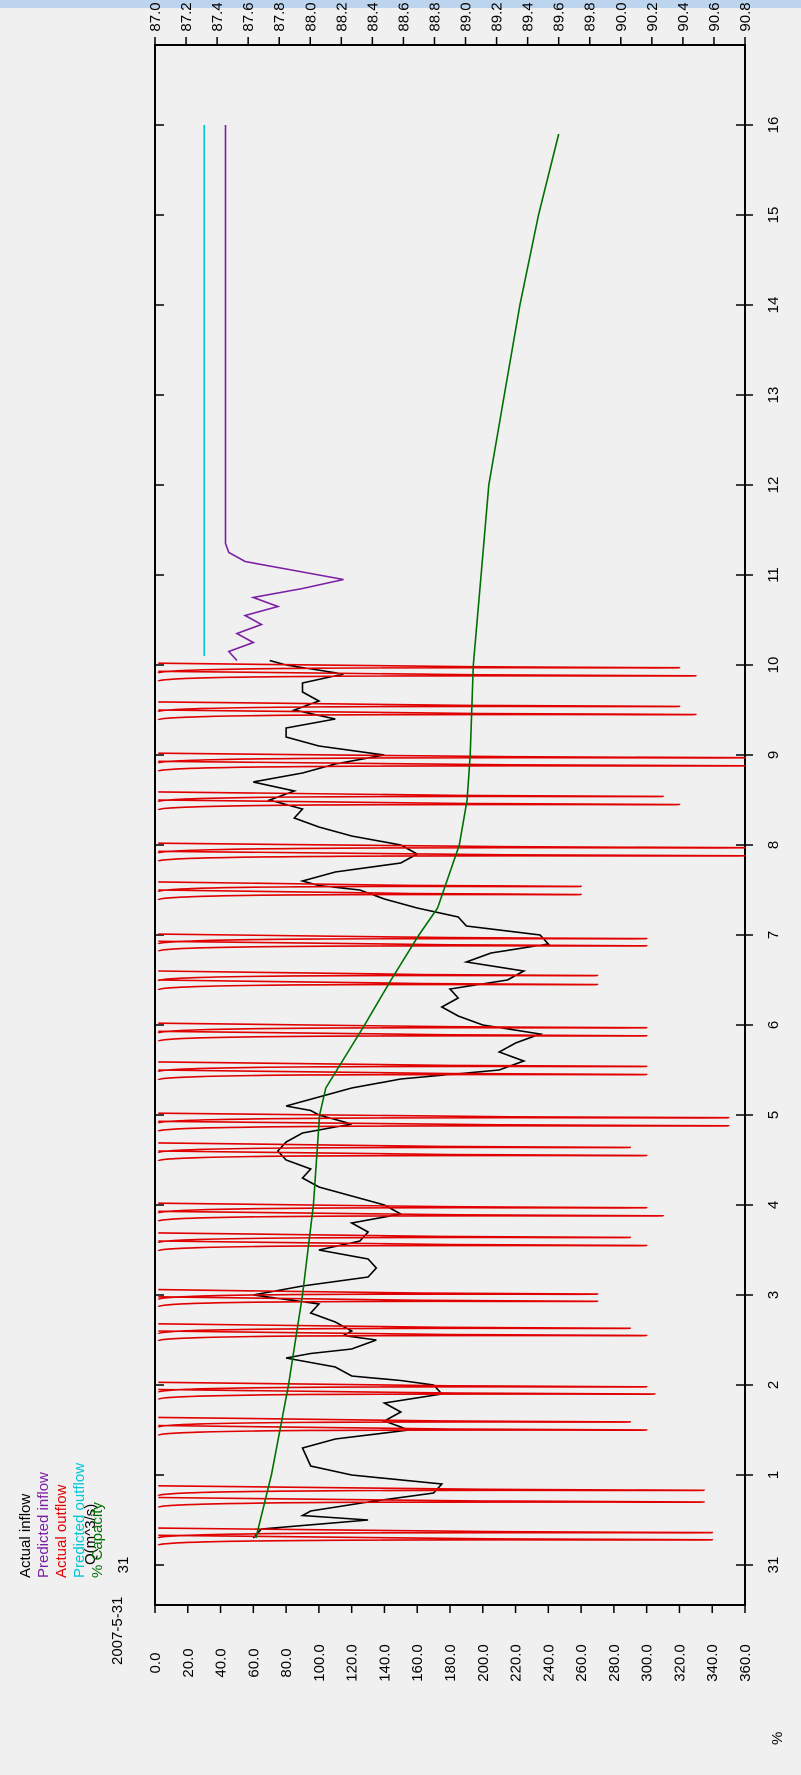  What do you see at coordinates (614, 1663) in the screenshot?
I see `left-axis-tick-label: 280.0` at bounding box center [614, 1663].